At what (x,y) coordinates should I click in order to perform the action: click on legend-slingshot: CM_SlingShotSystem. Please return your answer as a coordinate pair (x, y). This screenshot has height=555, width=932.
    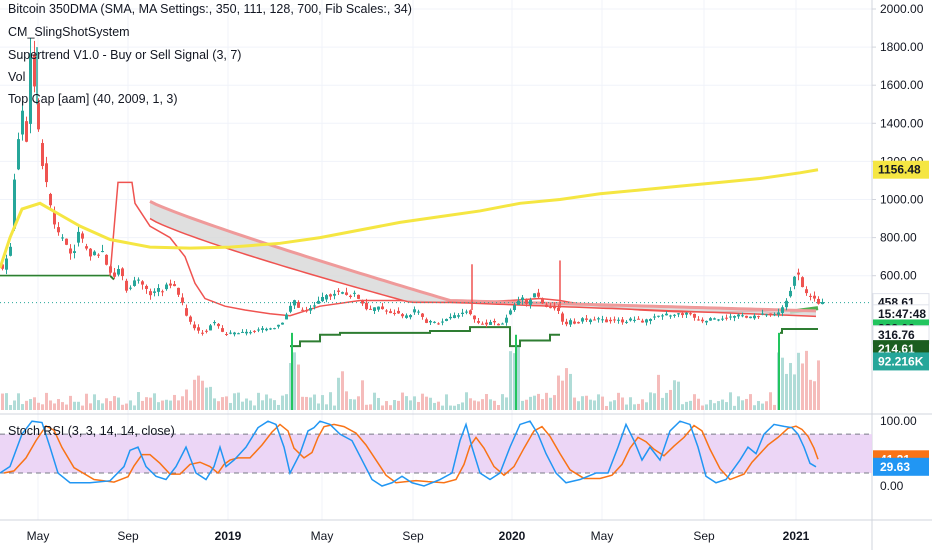
    Looking at the image, I should click on (69, 32).